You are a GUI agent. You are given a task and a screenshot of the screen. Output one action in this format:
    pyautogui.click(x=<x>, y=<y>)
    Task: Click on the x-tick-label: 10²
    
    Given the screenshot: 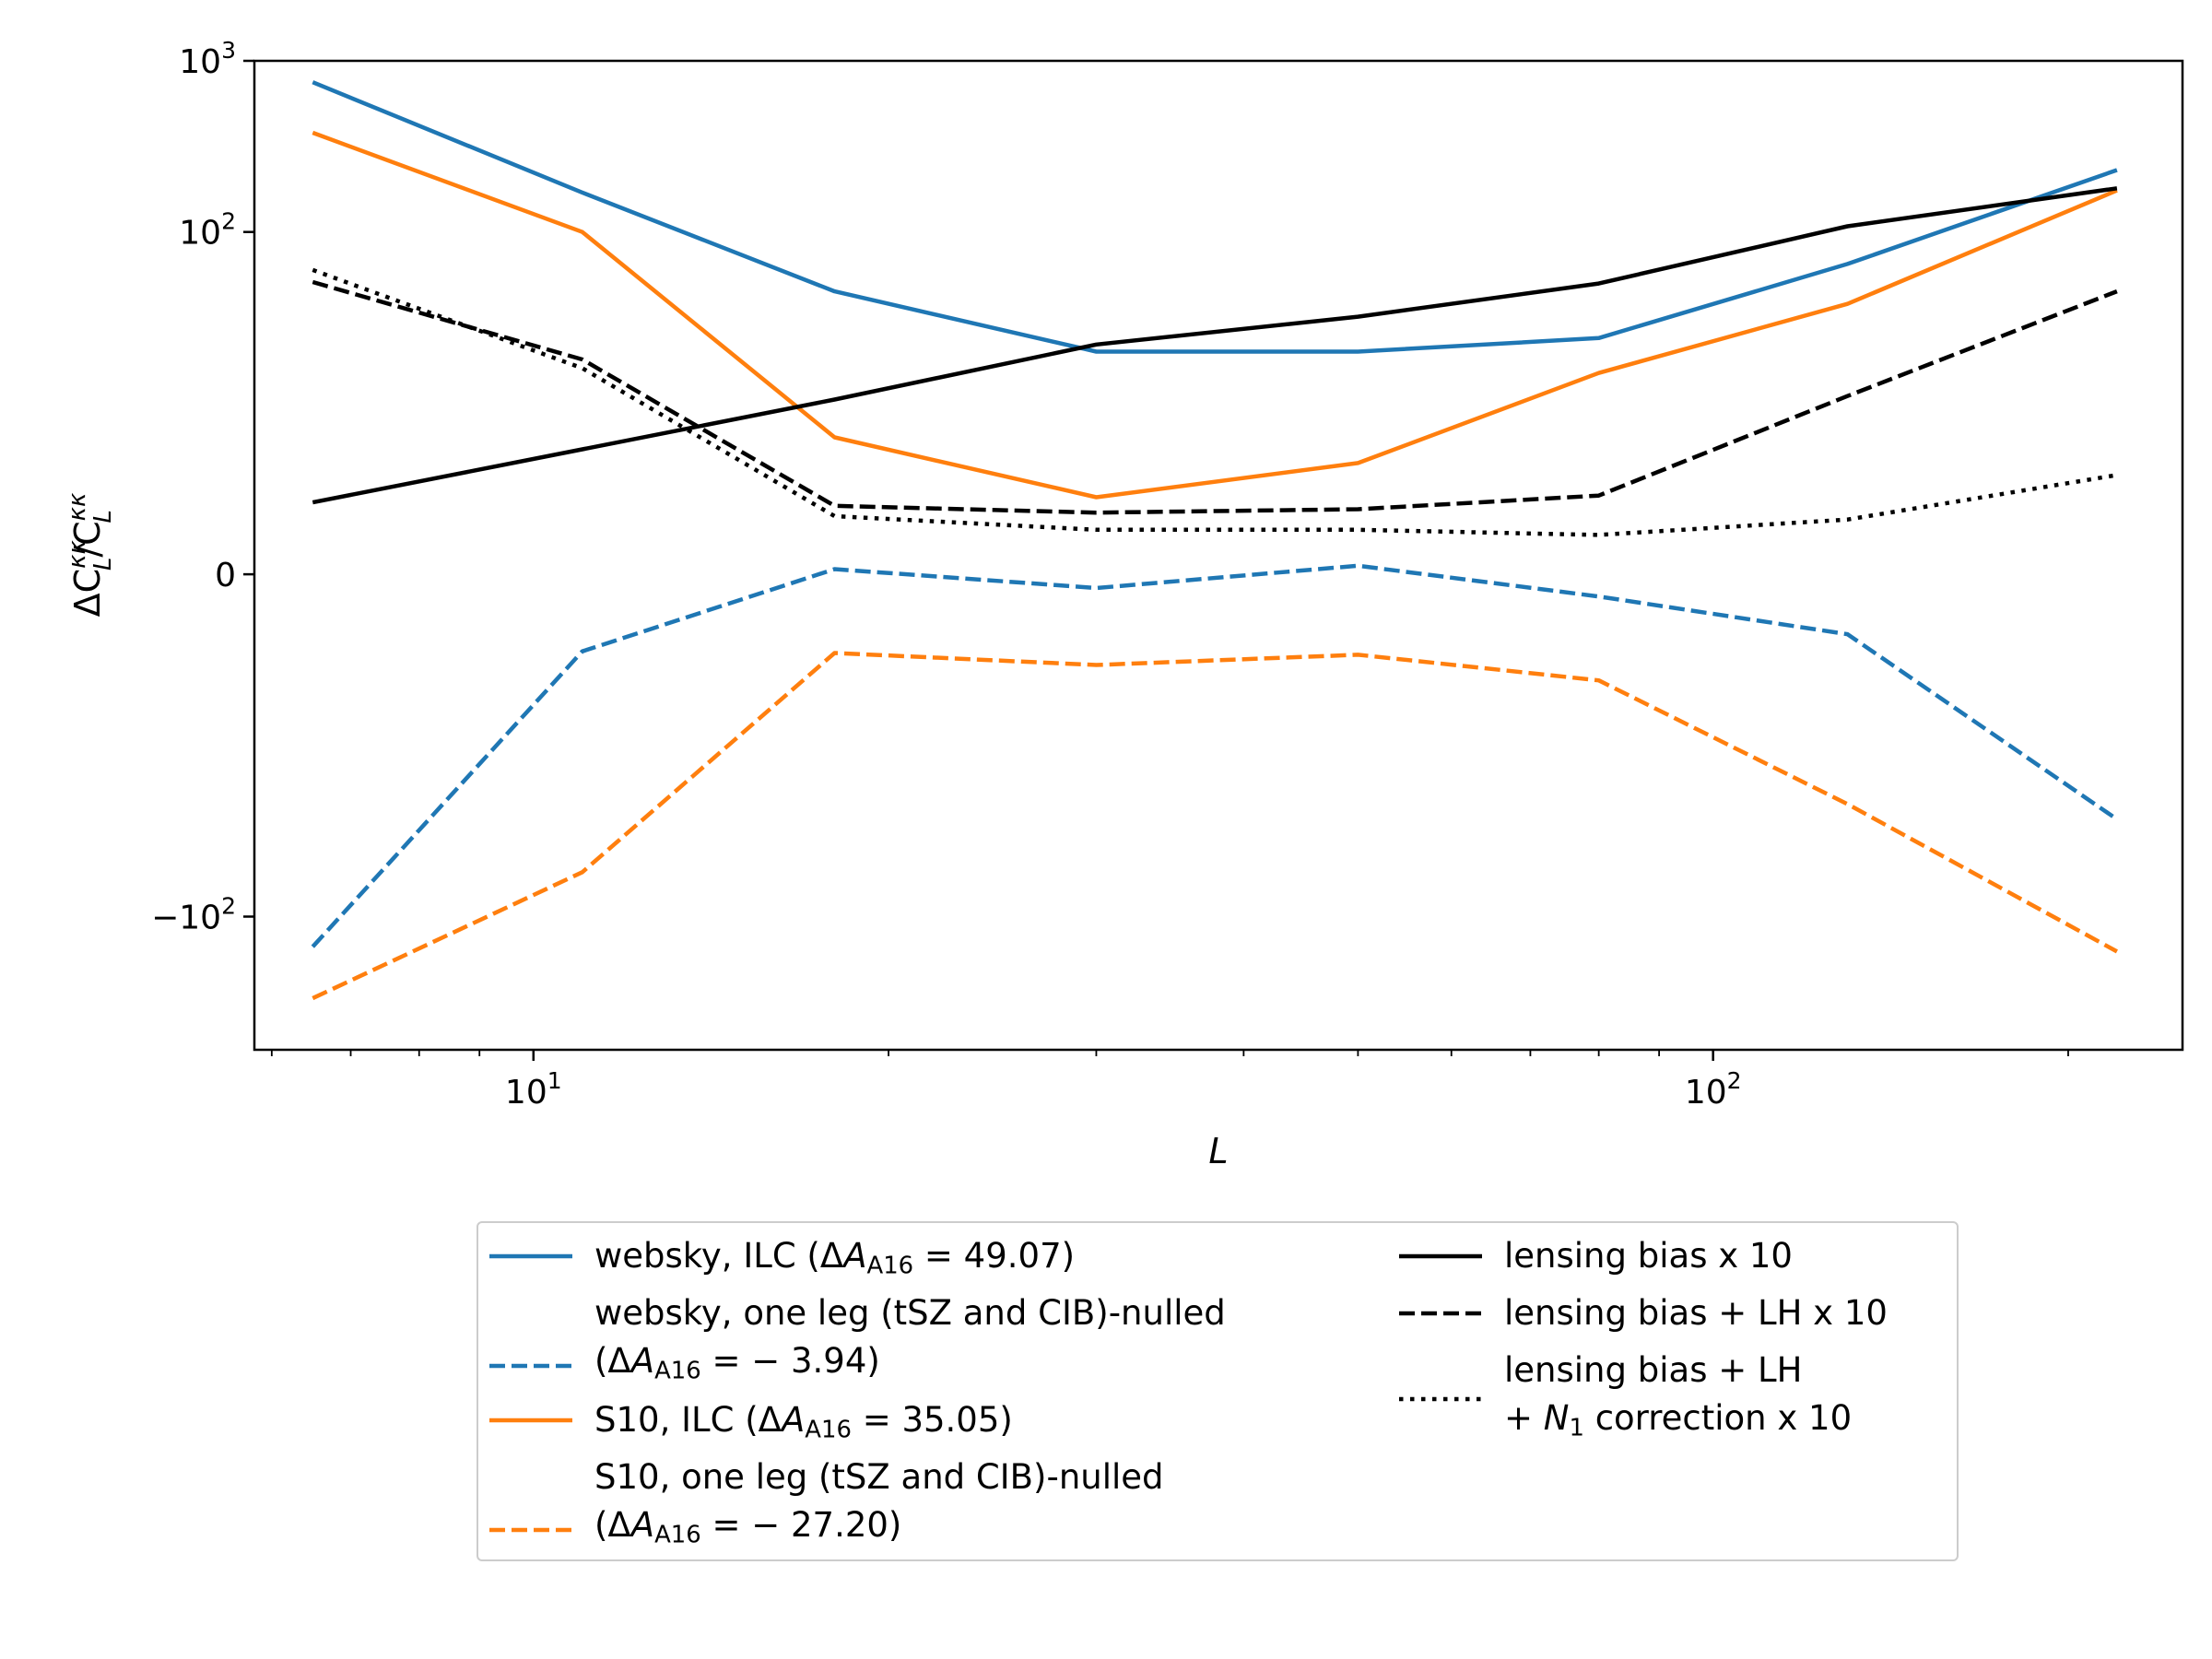 What is the action you would take?
    pyautogui.click(x=1713, y=1089)
    